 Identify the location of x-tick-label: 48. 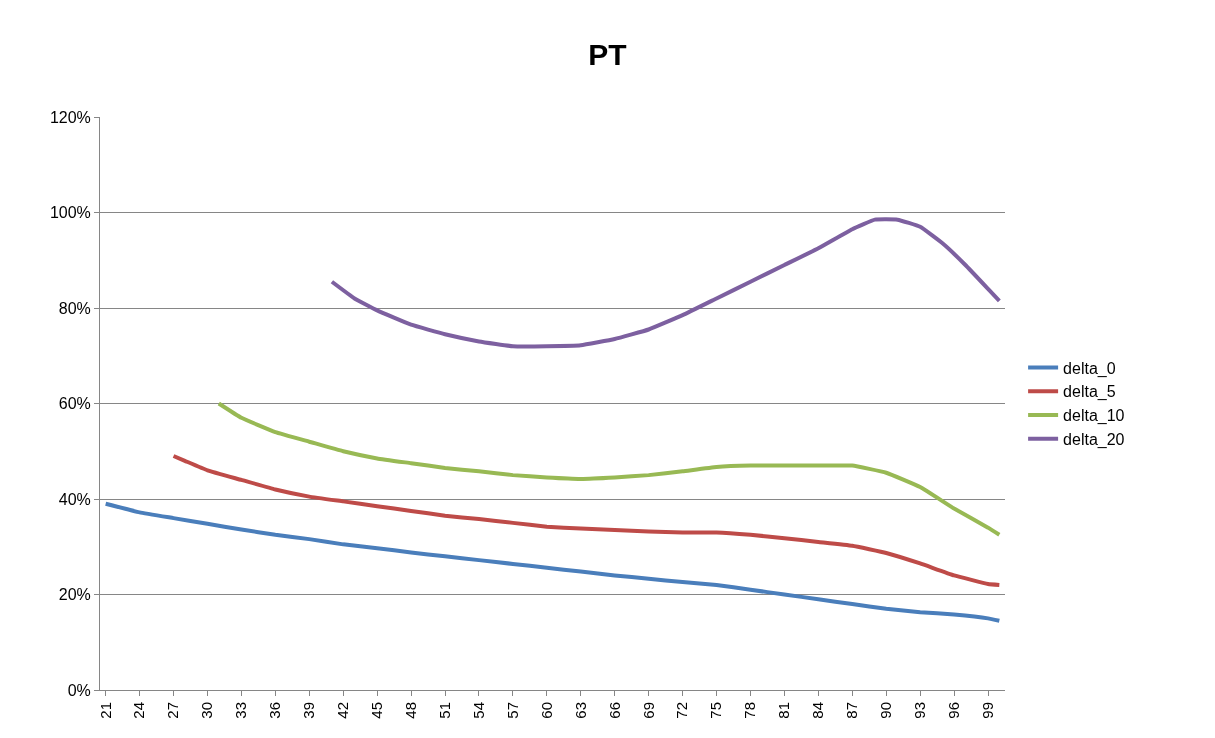
(410, 710).